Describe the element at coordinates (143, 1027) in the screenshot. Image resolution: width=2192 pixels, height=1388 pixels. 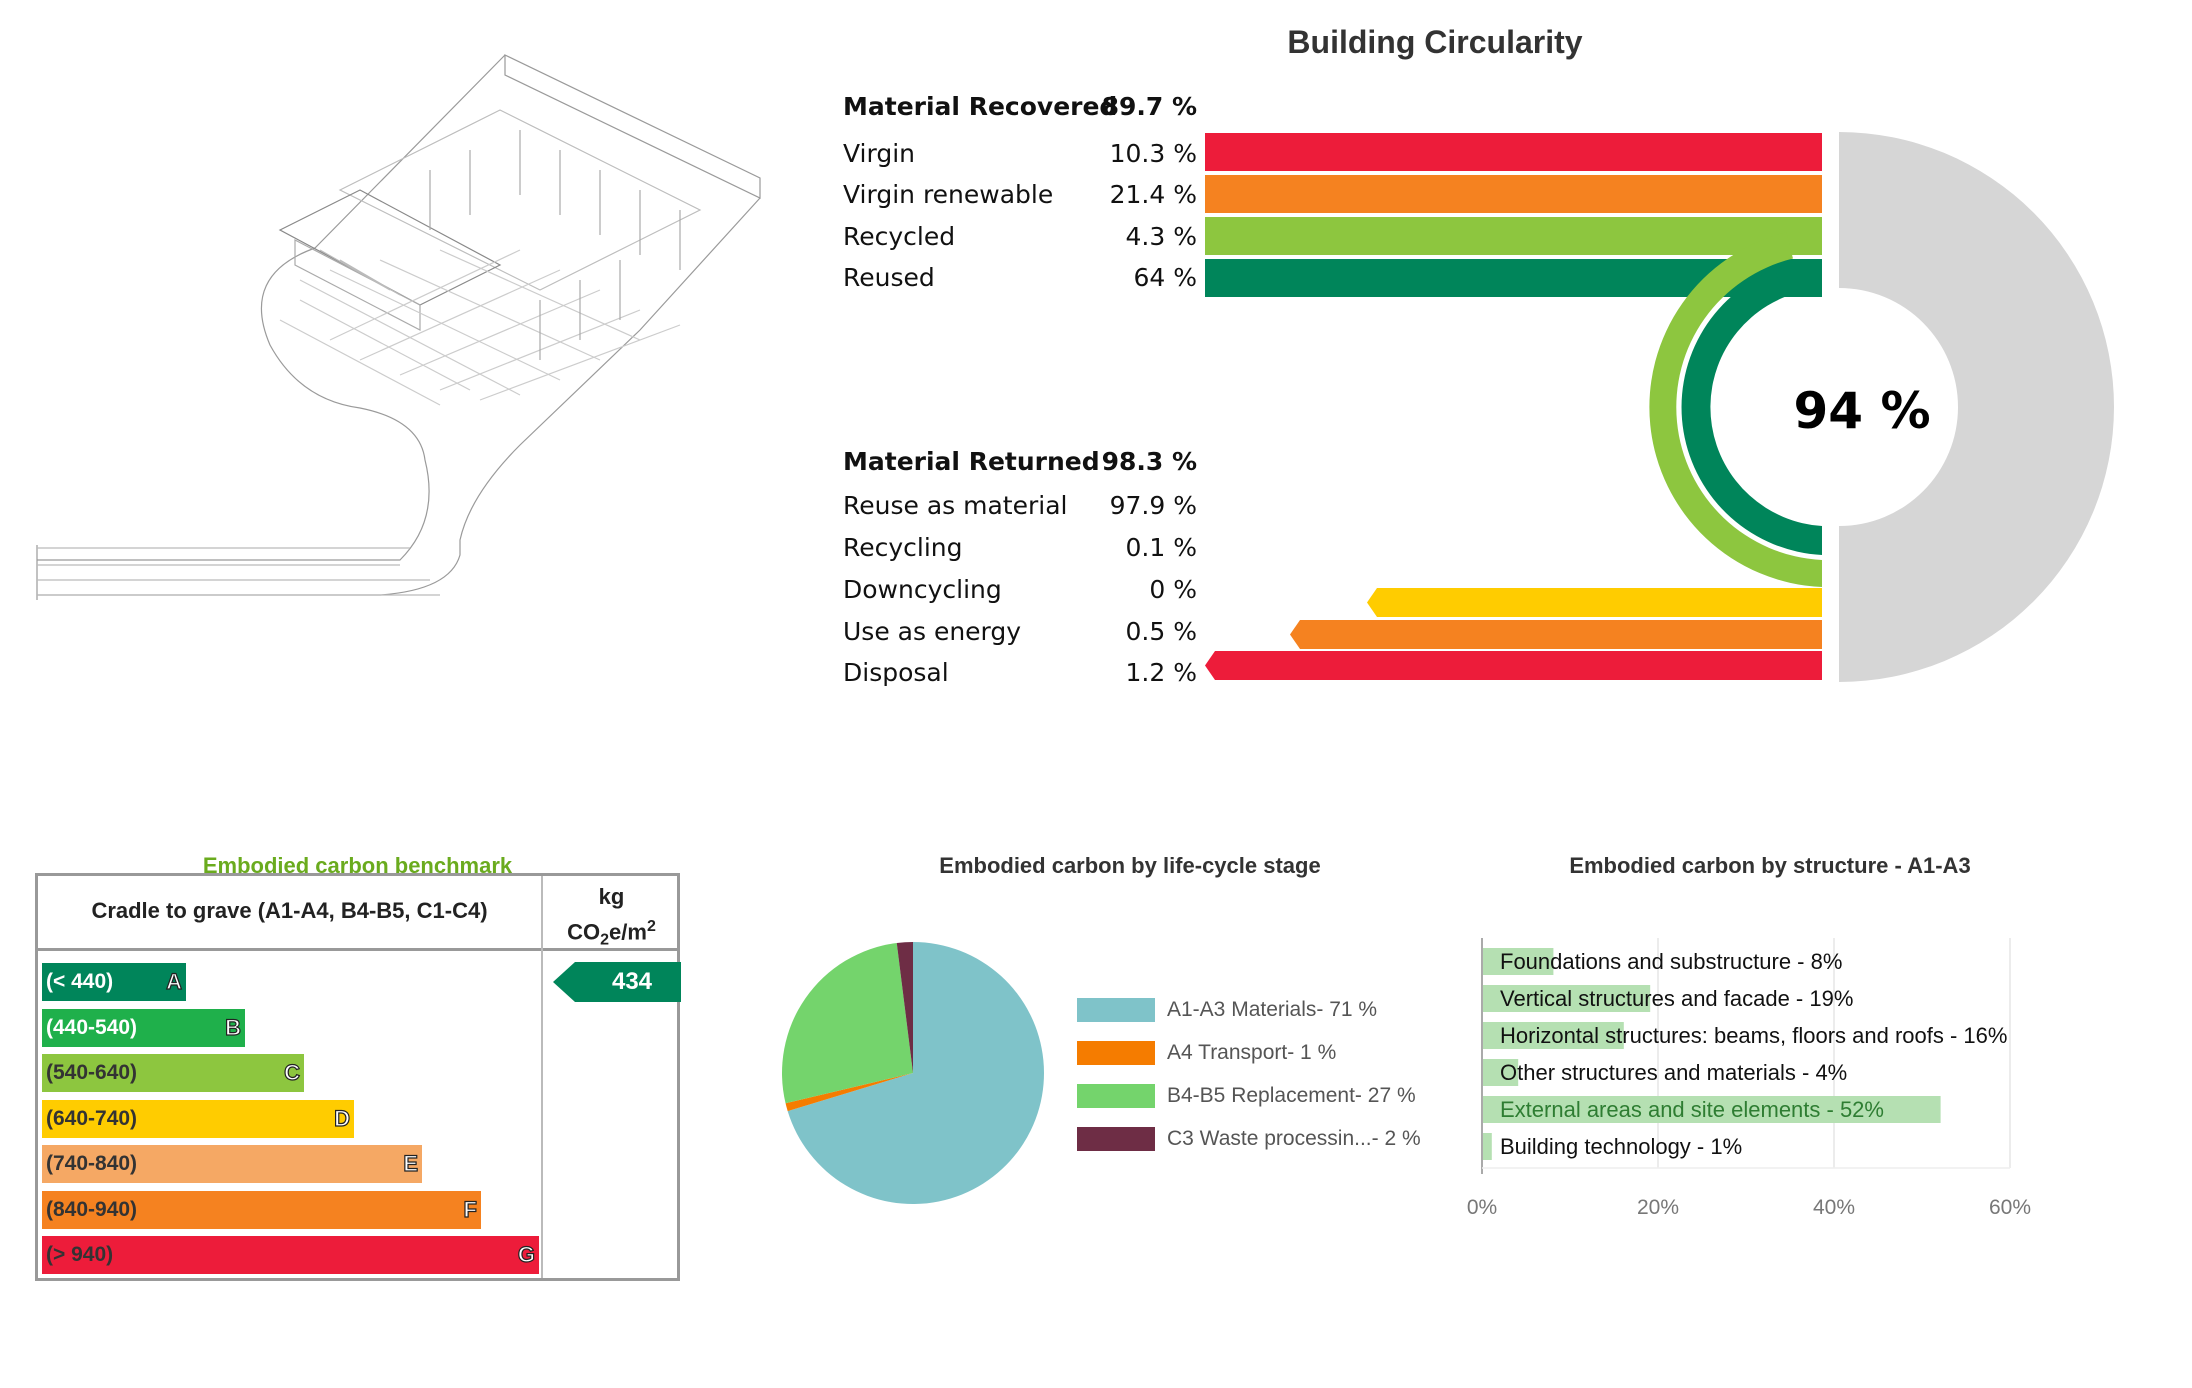
I see `band-b: (440-540) B` at that location.